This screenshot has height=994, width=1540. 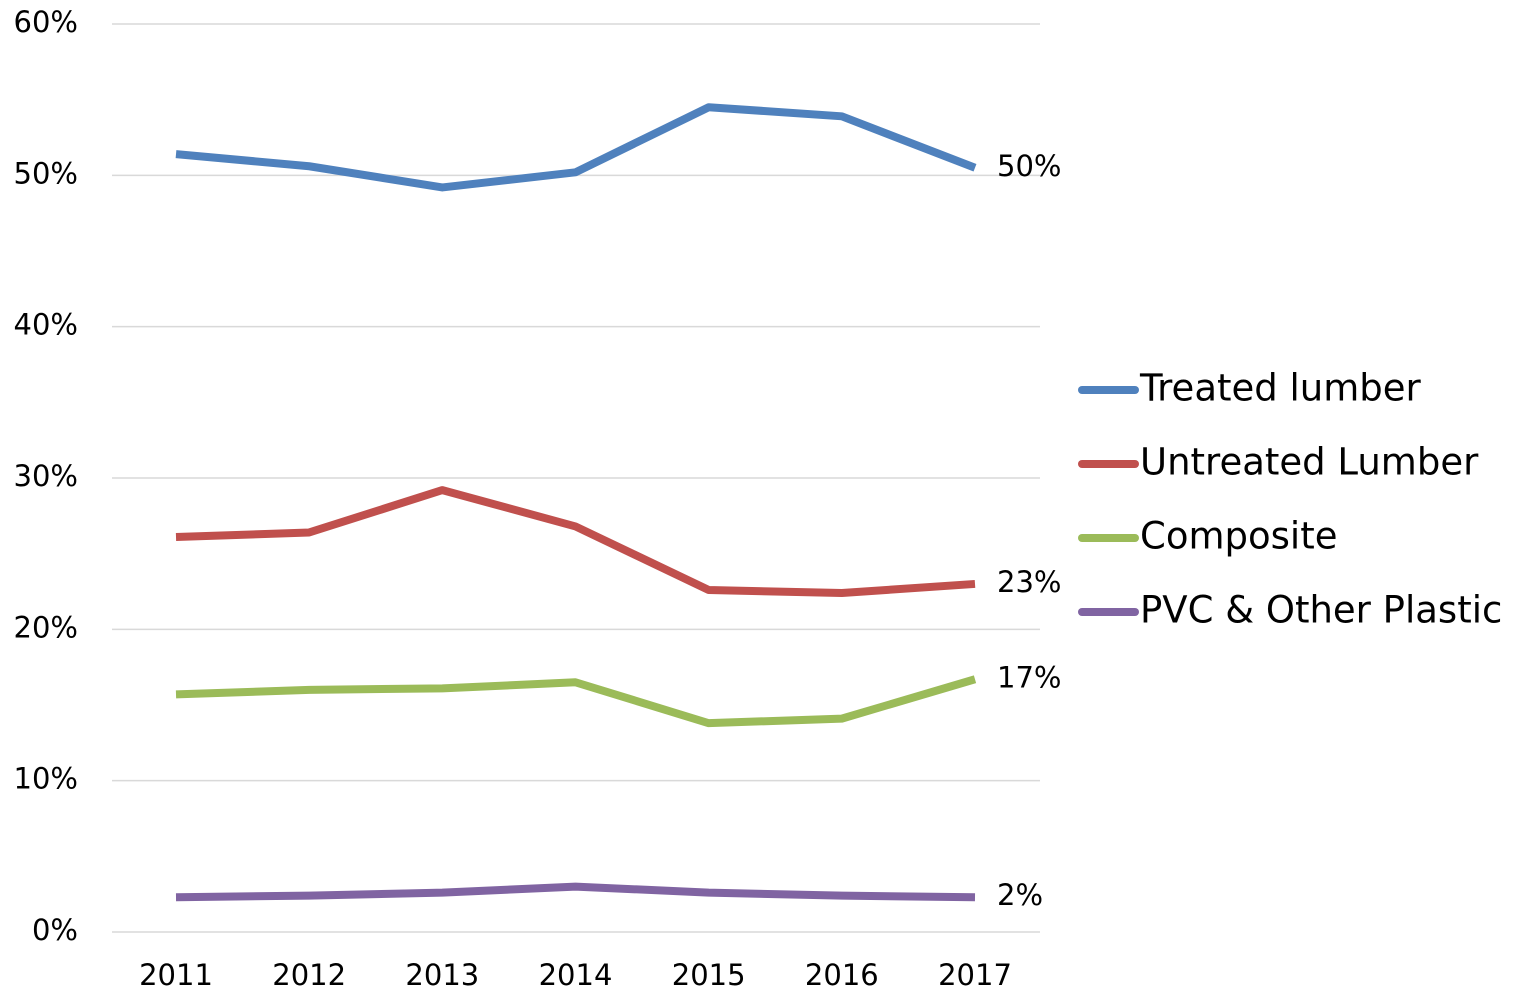 I want to click on x-tick-label: 2015, so click(x=709, y=975).